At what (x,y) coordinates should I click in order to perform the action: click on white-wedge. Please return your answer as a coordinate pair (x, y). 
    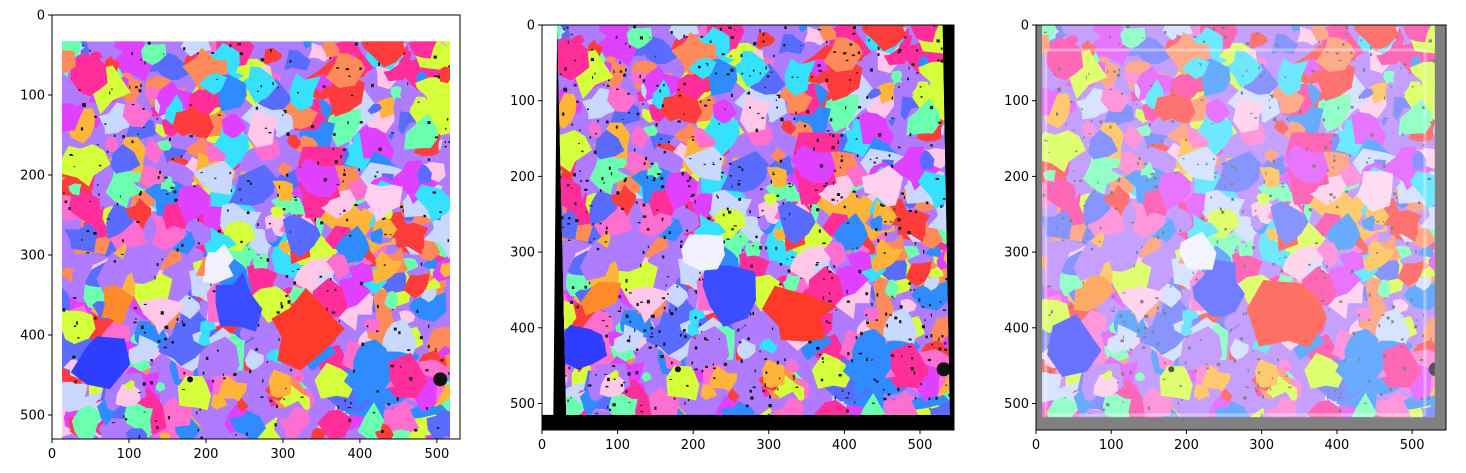
    Looking at the image, I should click on (550, 220).